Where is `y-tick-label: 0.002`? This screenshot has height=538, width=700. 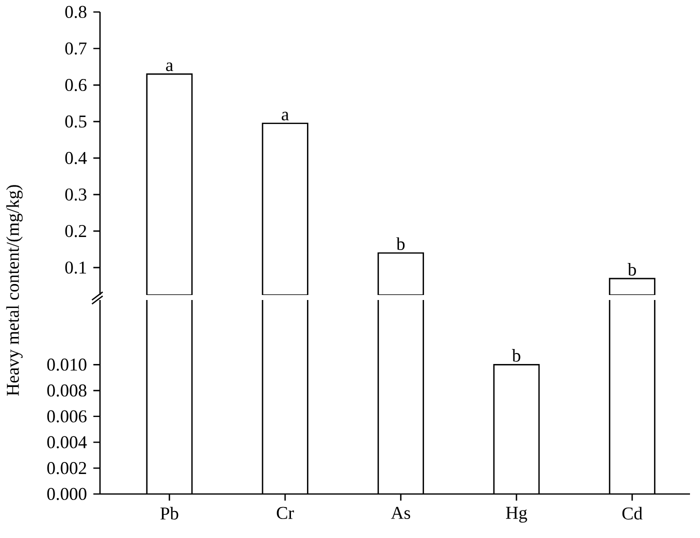 y-tick-label: 0.002 is located at coordinates (66, 468).